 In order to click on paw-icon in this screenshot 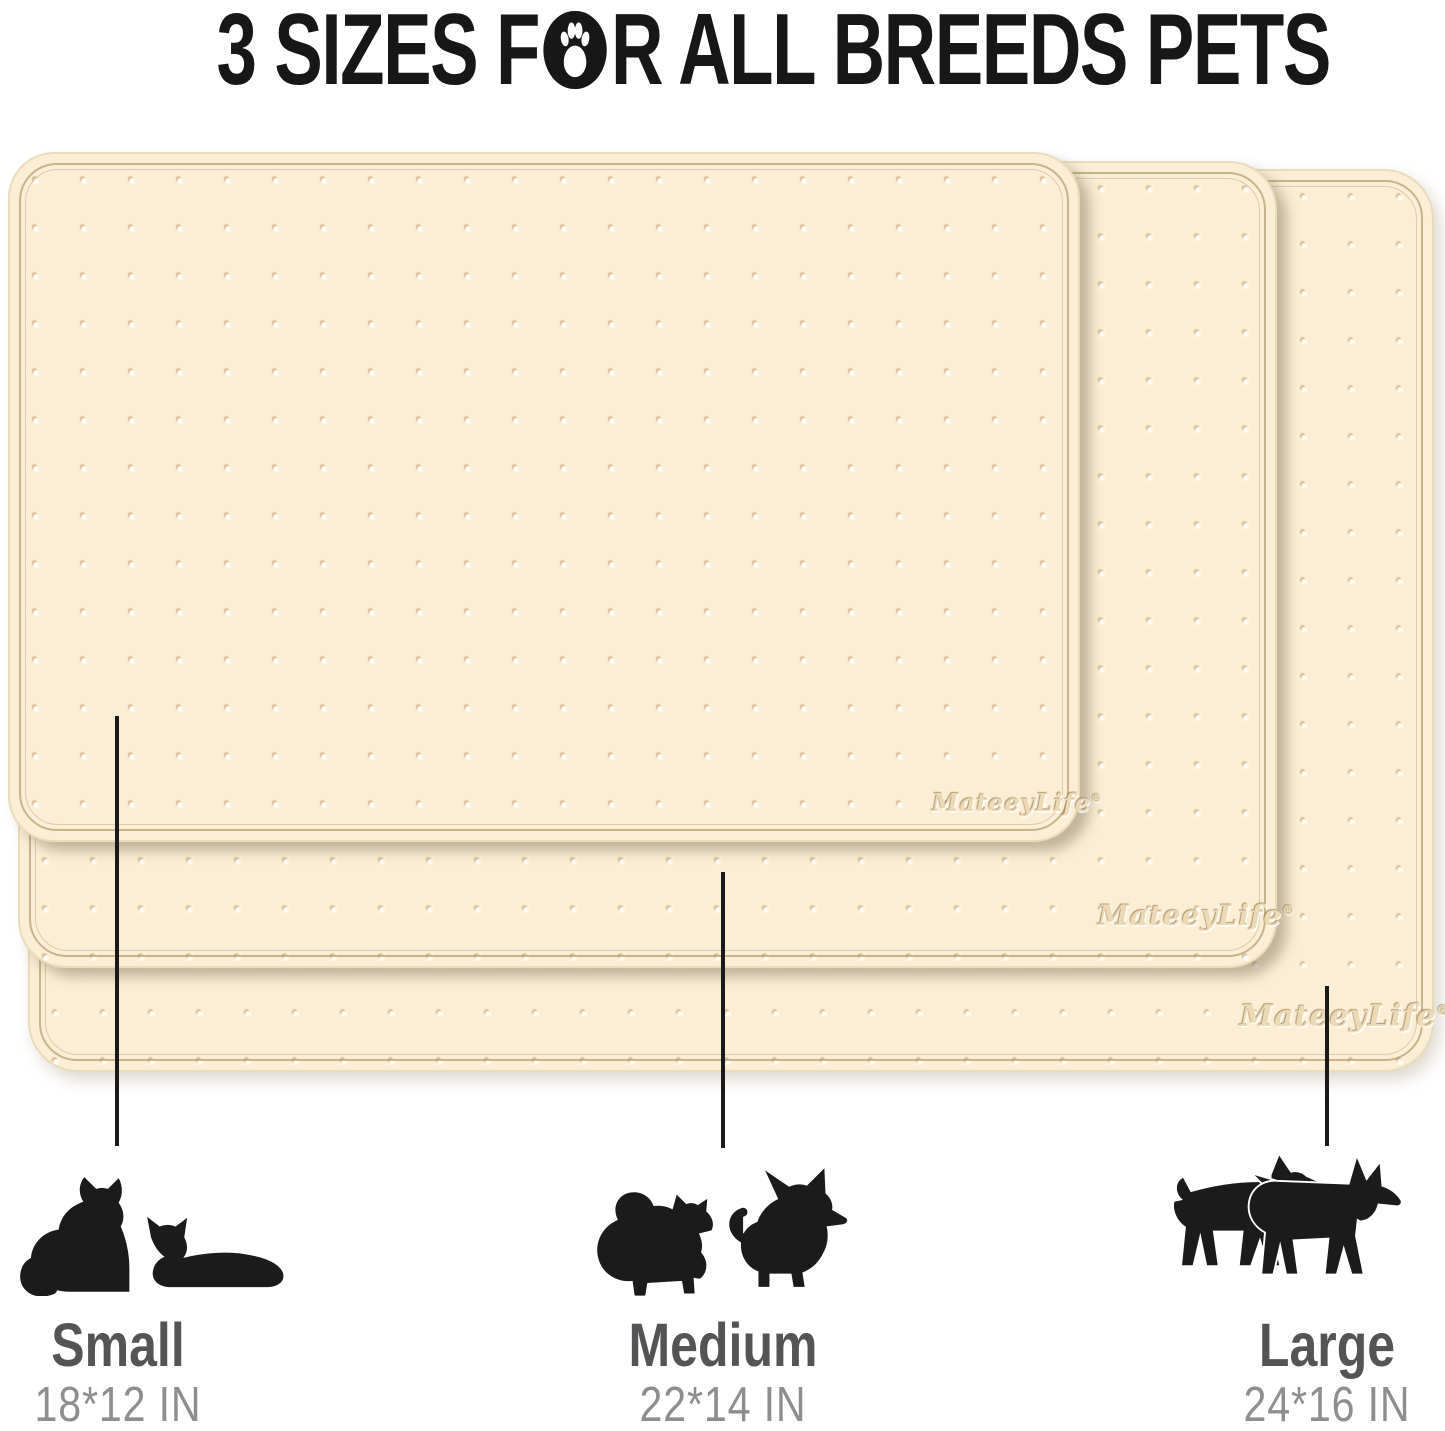, I will do `click(575, 50)`.